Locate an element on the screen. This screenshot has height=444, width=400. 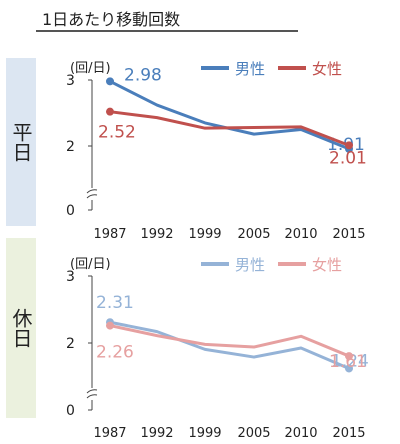
data-label-last: 1.61 is located at coordinates (348, 362).